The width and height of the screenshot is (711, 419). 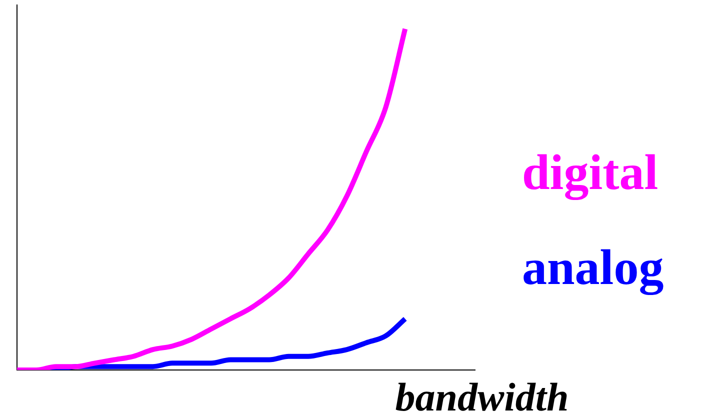 I want to click on text: analog, so click(x=593, y=267).